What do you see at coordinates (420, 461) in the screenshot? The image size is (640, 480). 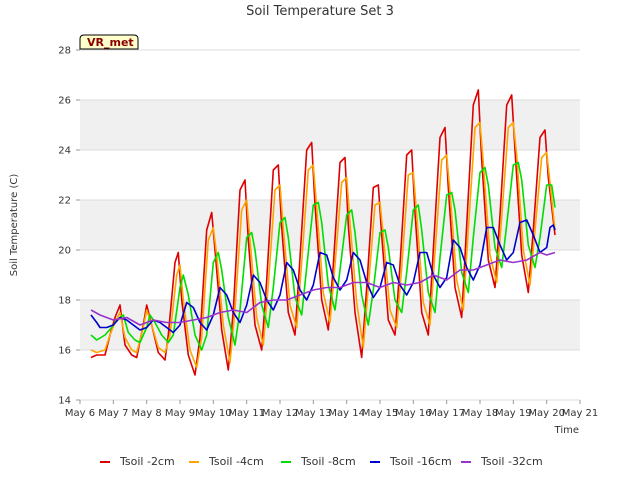 I see `legend-label: Tsoil -16cm` at bounding box center [420, 461].